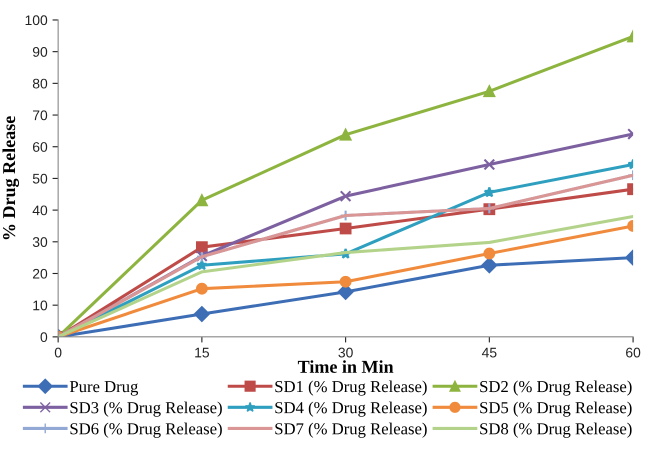  I want to click on y-tick-label: 70, so click(40, 115).